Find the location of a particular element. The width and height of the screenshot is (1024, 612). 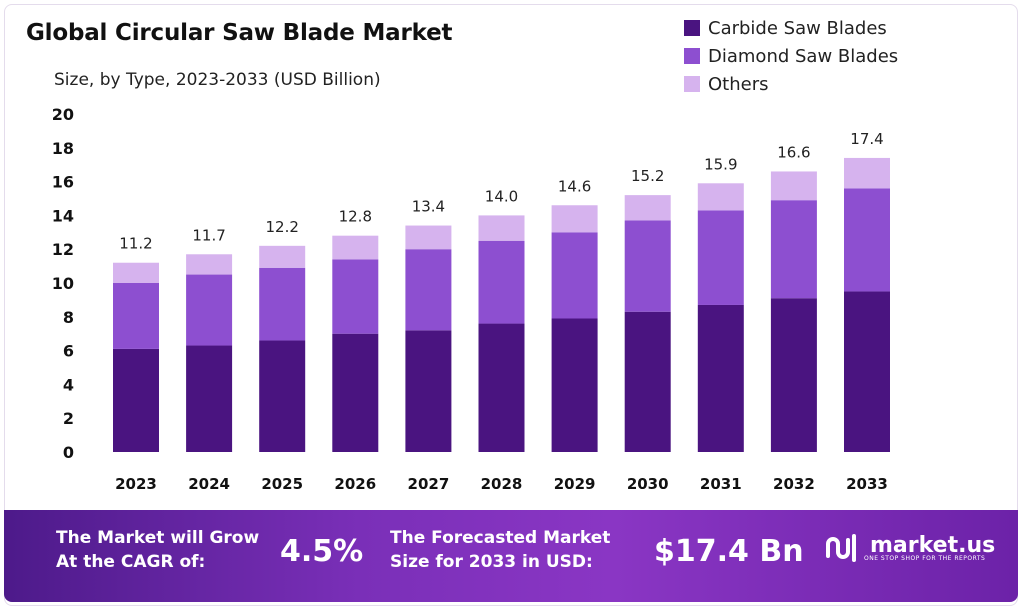

data-label-total: 14.0 is located at coordinates (501, 196).